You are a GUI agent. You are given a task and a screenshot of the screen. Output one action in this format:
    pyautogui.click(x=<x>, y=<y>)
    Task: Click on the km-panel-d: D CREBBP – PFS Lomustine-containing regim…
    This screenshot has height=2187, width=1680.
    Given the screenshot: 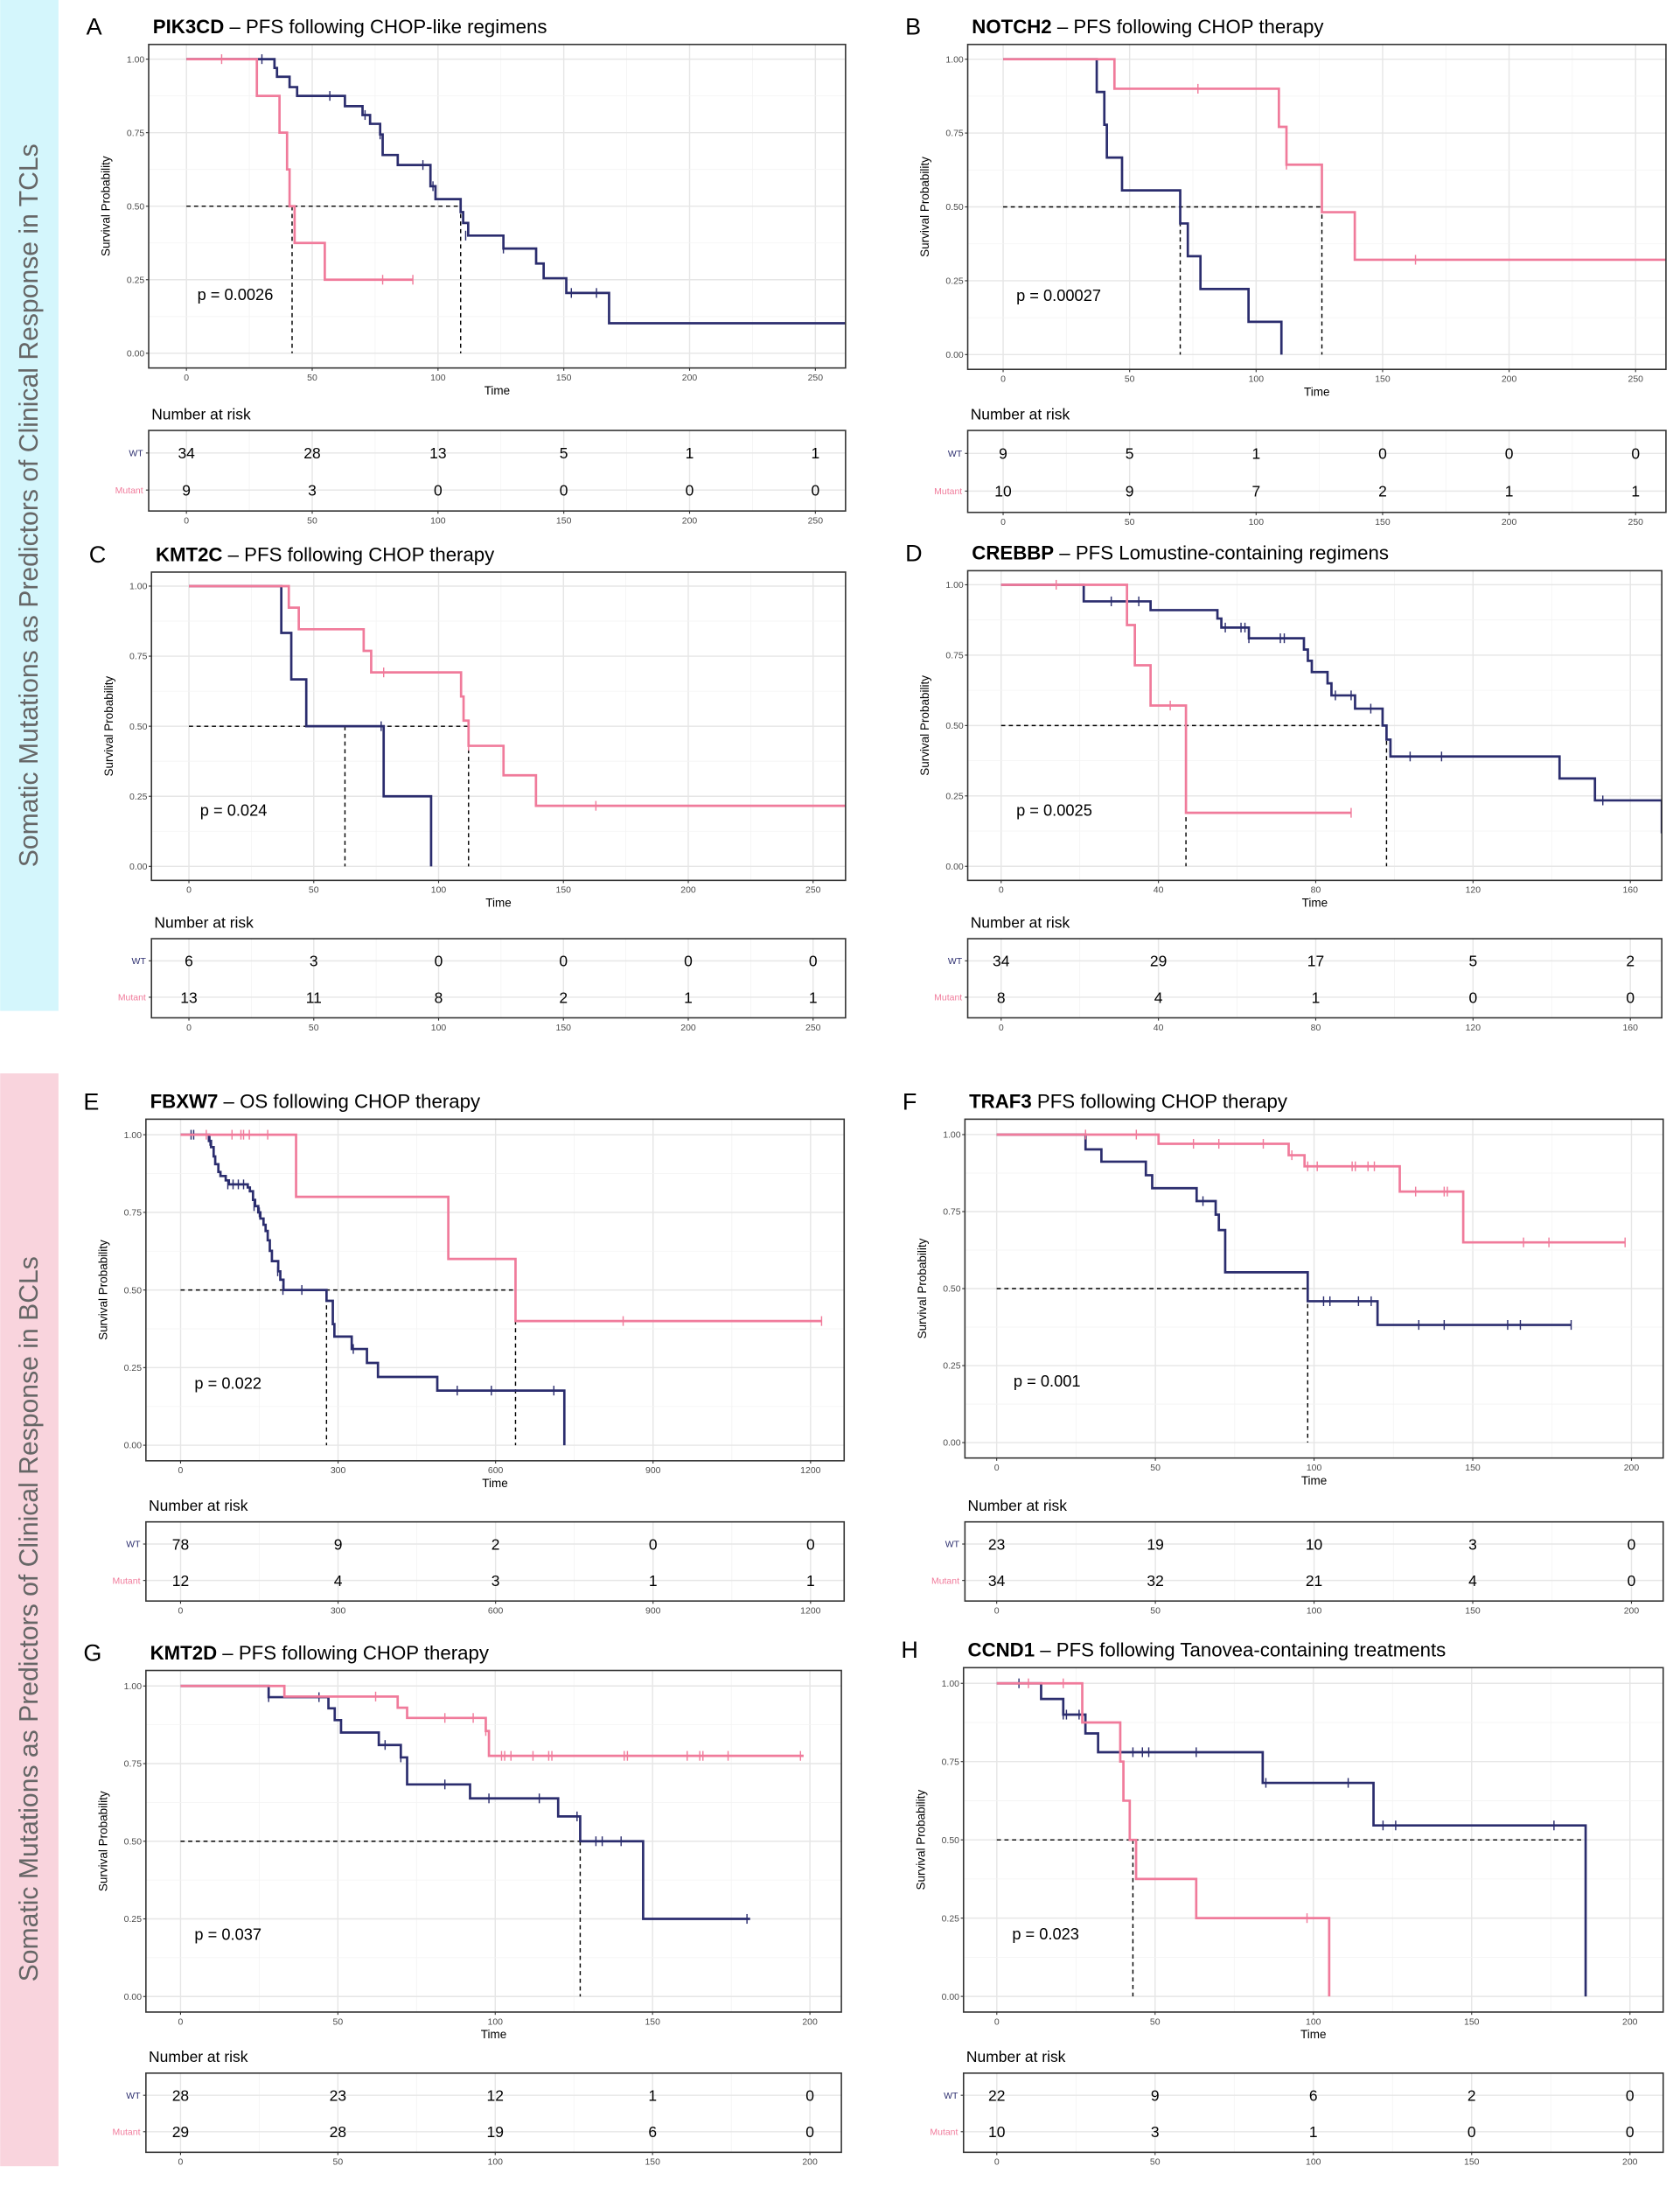 What is the action you would take?
    pyautogui.click(x=1284, y=787)
    